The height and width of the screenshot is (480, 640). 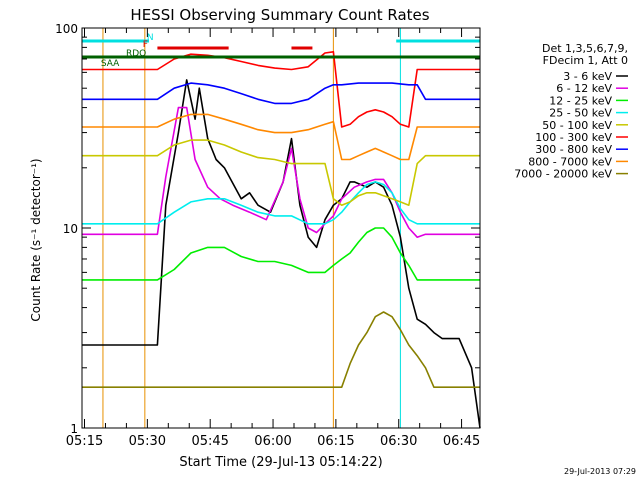 What do you see at coordinates (570, 161) in the screenshot?
I see `legend-label: 800 - 7000 keV` at bounding box center [570, 161].